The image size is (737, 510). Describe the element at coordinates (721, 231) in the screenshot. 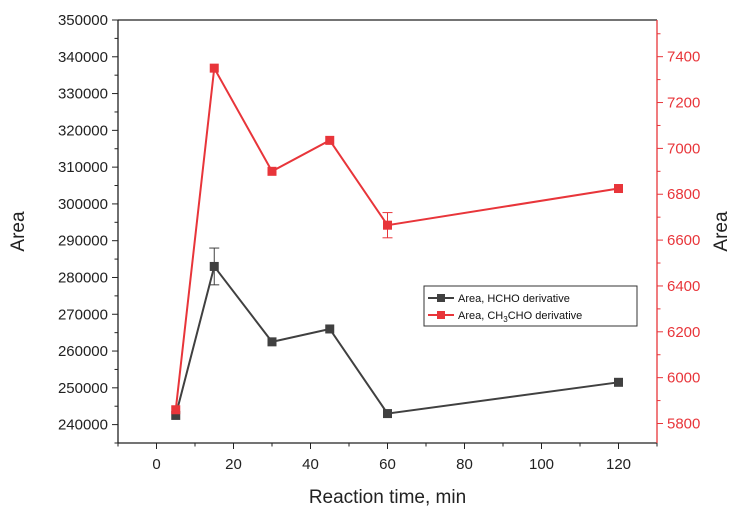

I see `right-y-axis-title: Area` at that location.